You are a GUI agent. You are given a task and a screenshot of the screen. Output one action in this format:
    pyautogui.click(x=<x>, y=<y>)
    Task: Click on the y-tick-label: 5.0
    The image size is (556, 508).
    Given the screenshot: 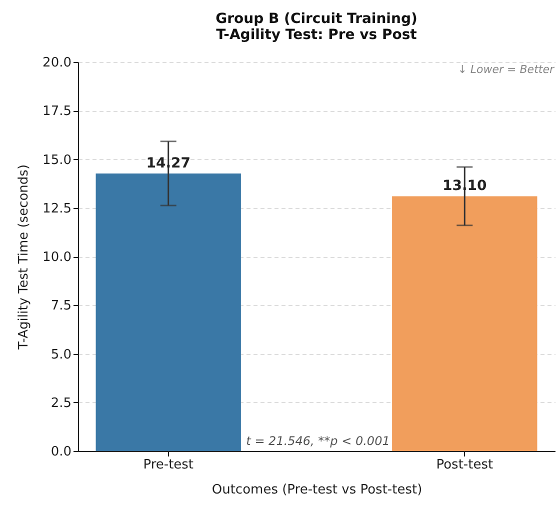 What is the action you would take?
    pyautogui.click(x=61, y=354)
    